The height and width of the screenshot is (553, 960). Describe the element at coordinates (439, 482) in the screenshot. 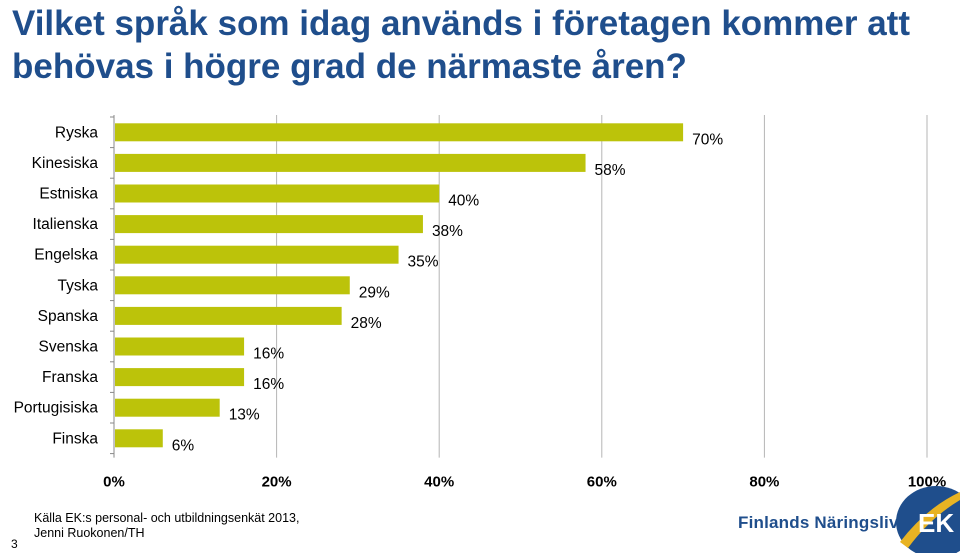

I see `x-tick-label: 40%` at that location.